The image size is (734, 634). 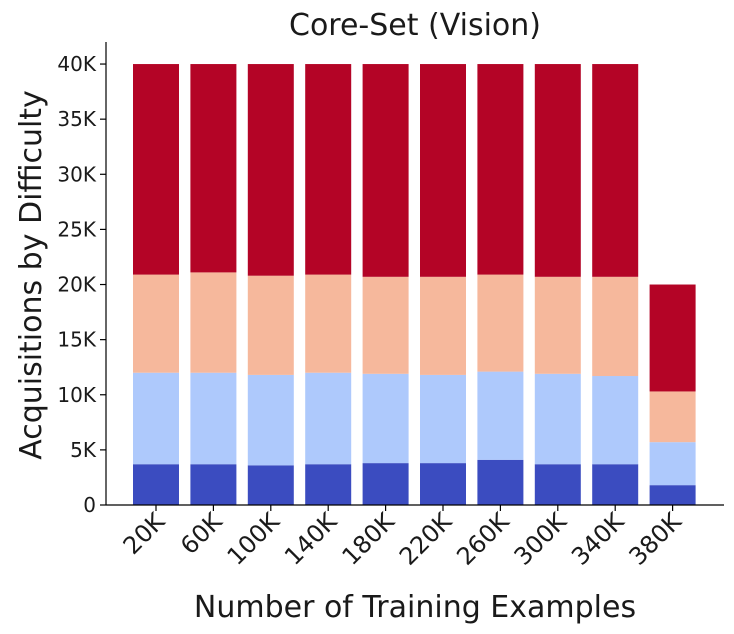 What do you see at coordinates (156, 323) in the screenshot?
I see `bar-segment-20K-s3` at bounding box center [156, 323].